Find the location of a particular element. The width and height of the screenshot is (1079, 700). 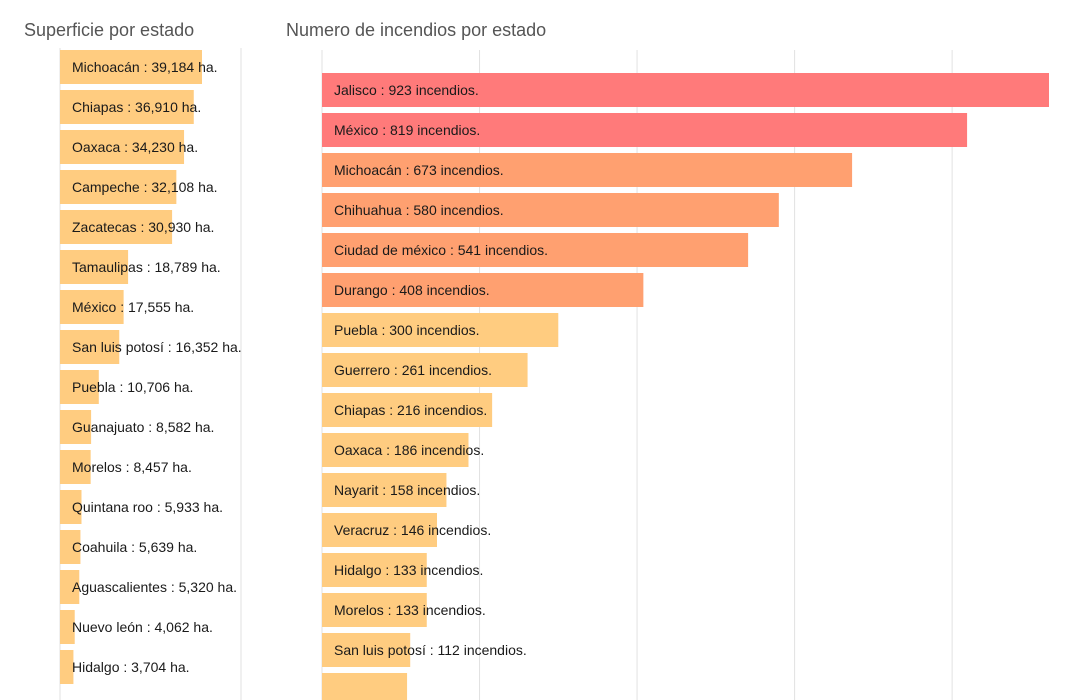

bar-label: Morelos : 133 incendios. is located at coordinates (410, 610).